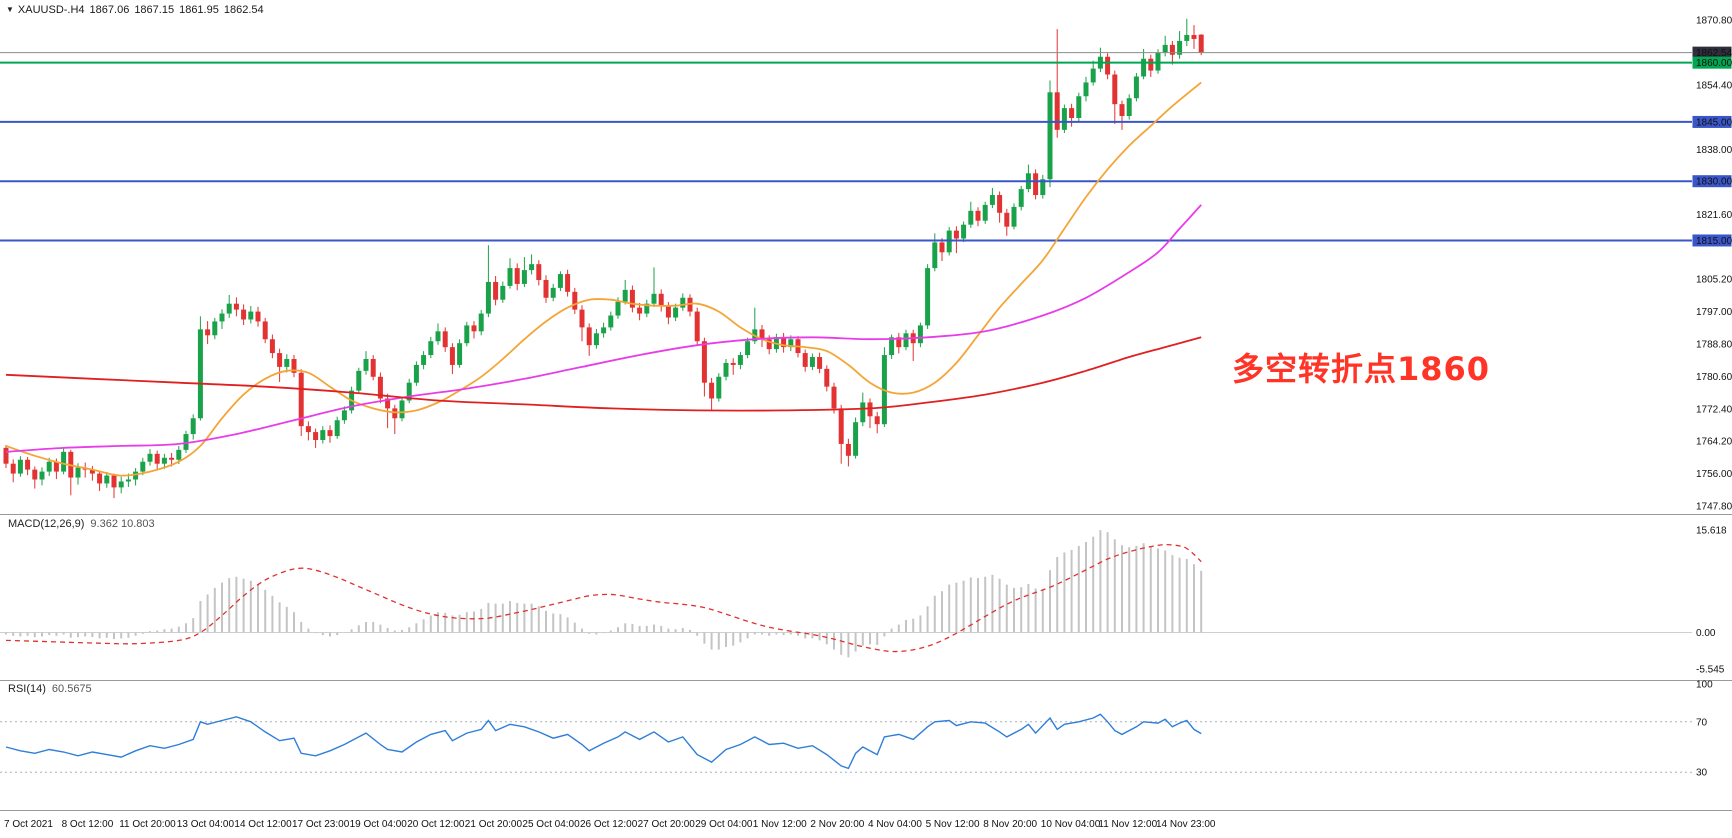 This screenshot has width=1732, height=838. I want to click on time-axis-label: 11 Nov 12:00, so click(1127, 824).